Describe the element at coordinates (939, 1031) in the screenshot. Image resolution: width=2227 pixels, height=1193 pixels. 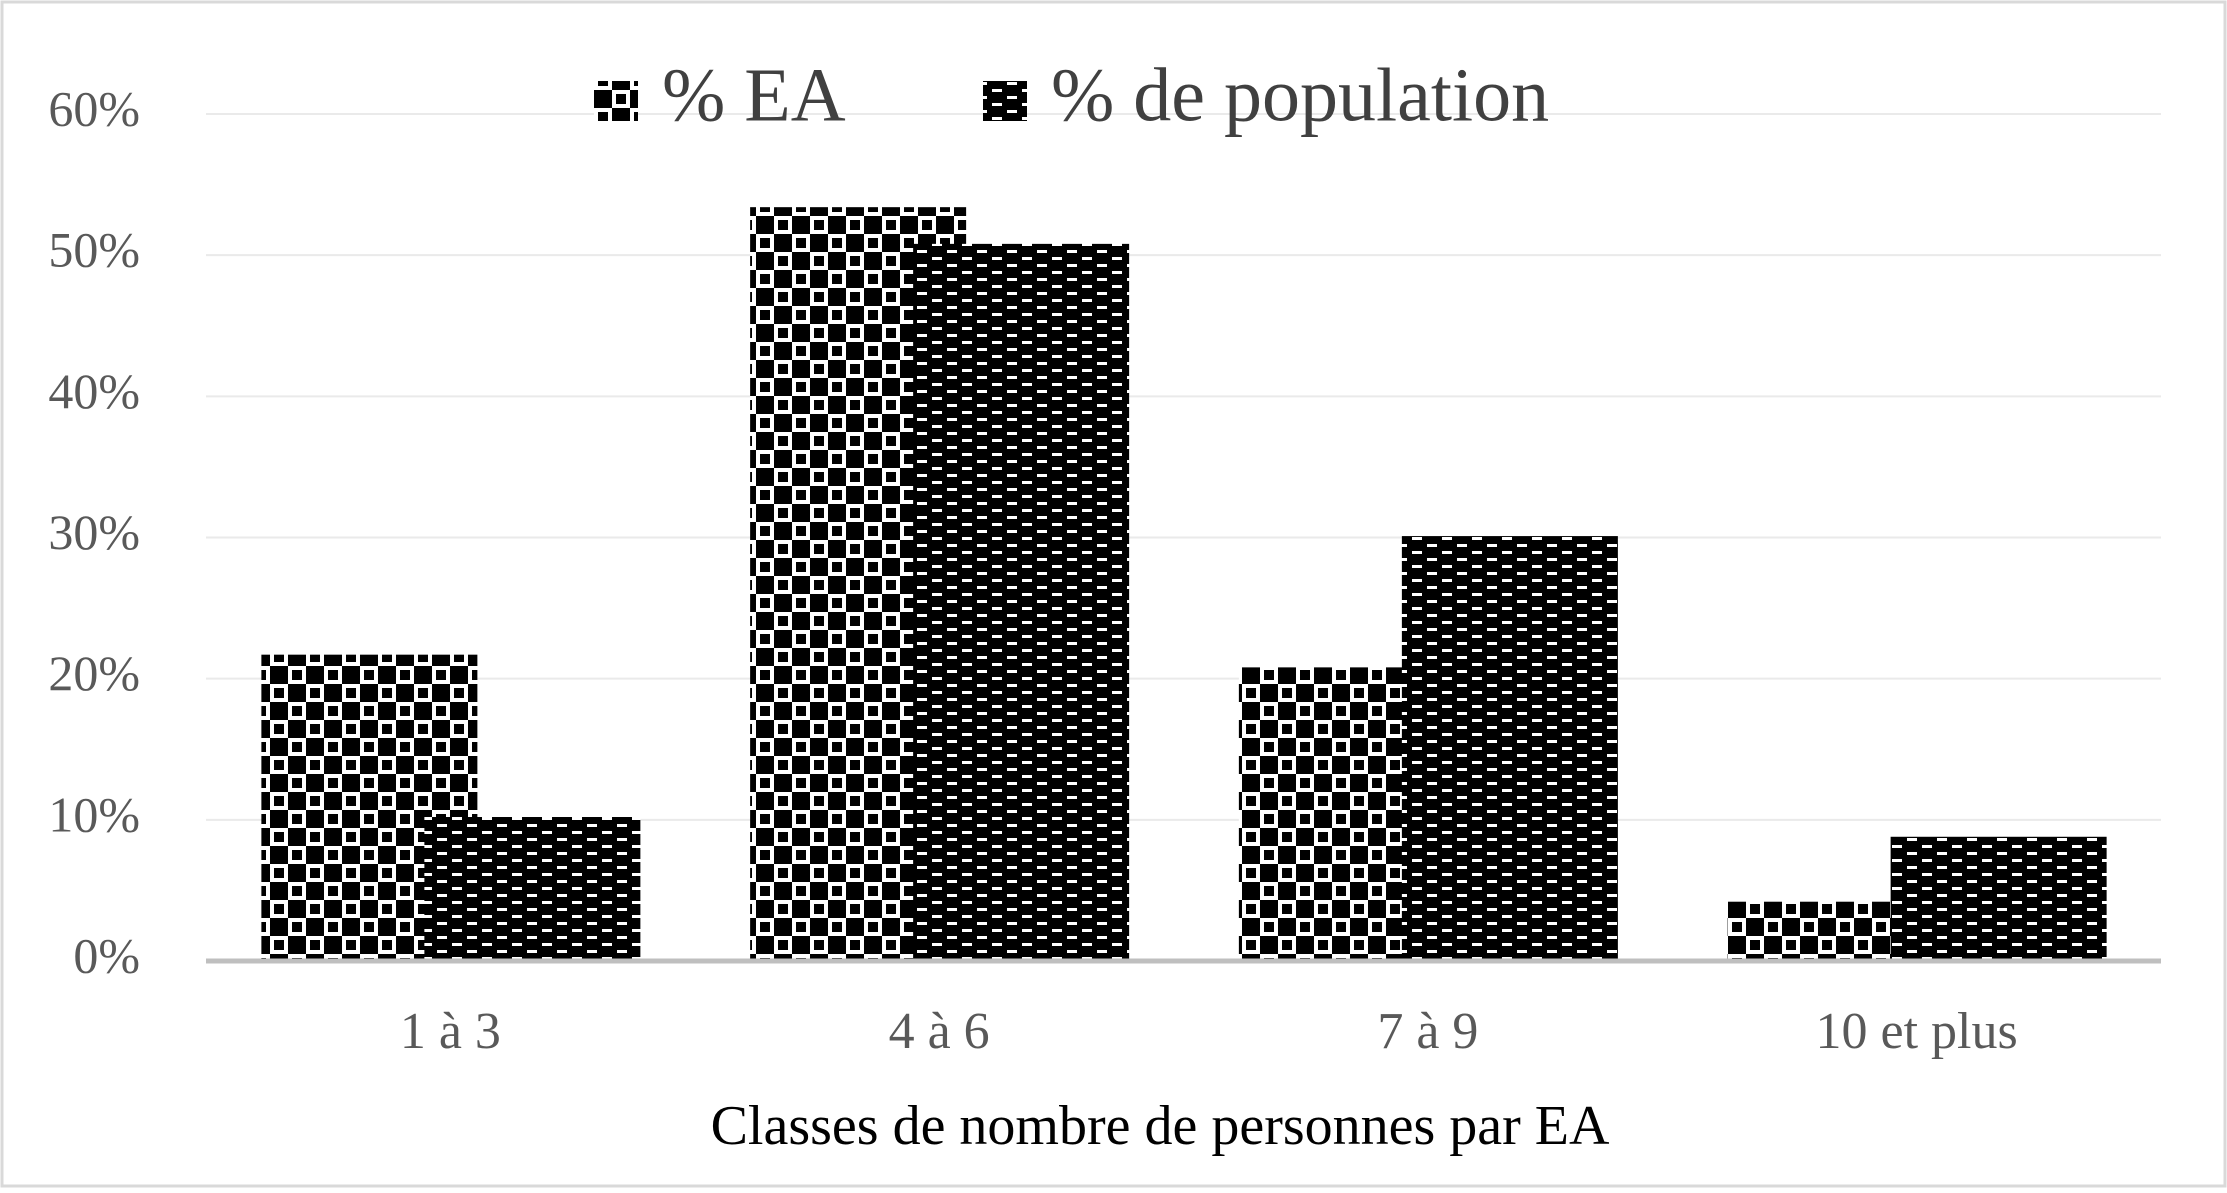
I see `x-tick-label: 4 à 6` at that location.